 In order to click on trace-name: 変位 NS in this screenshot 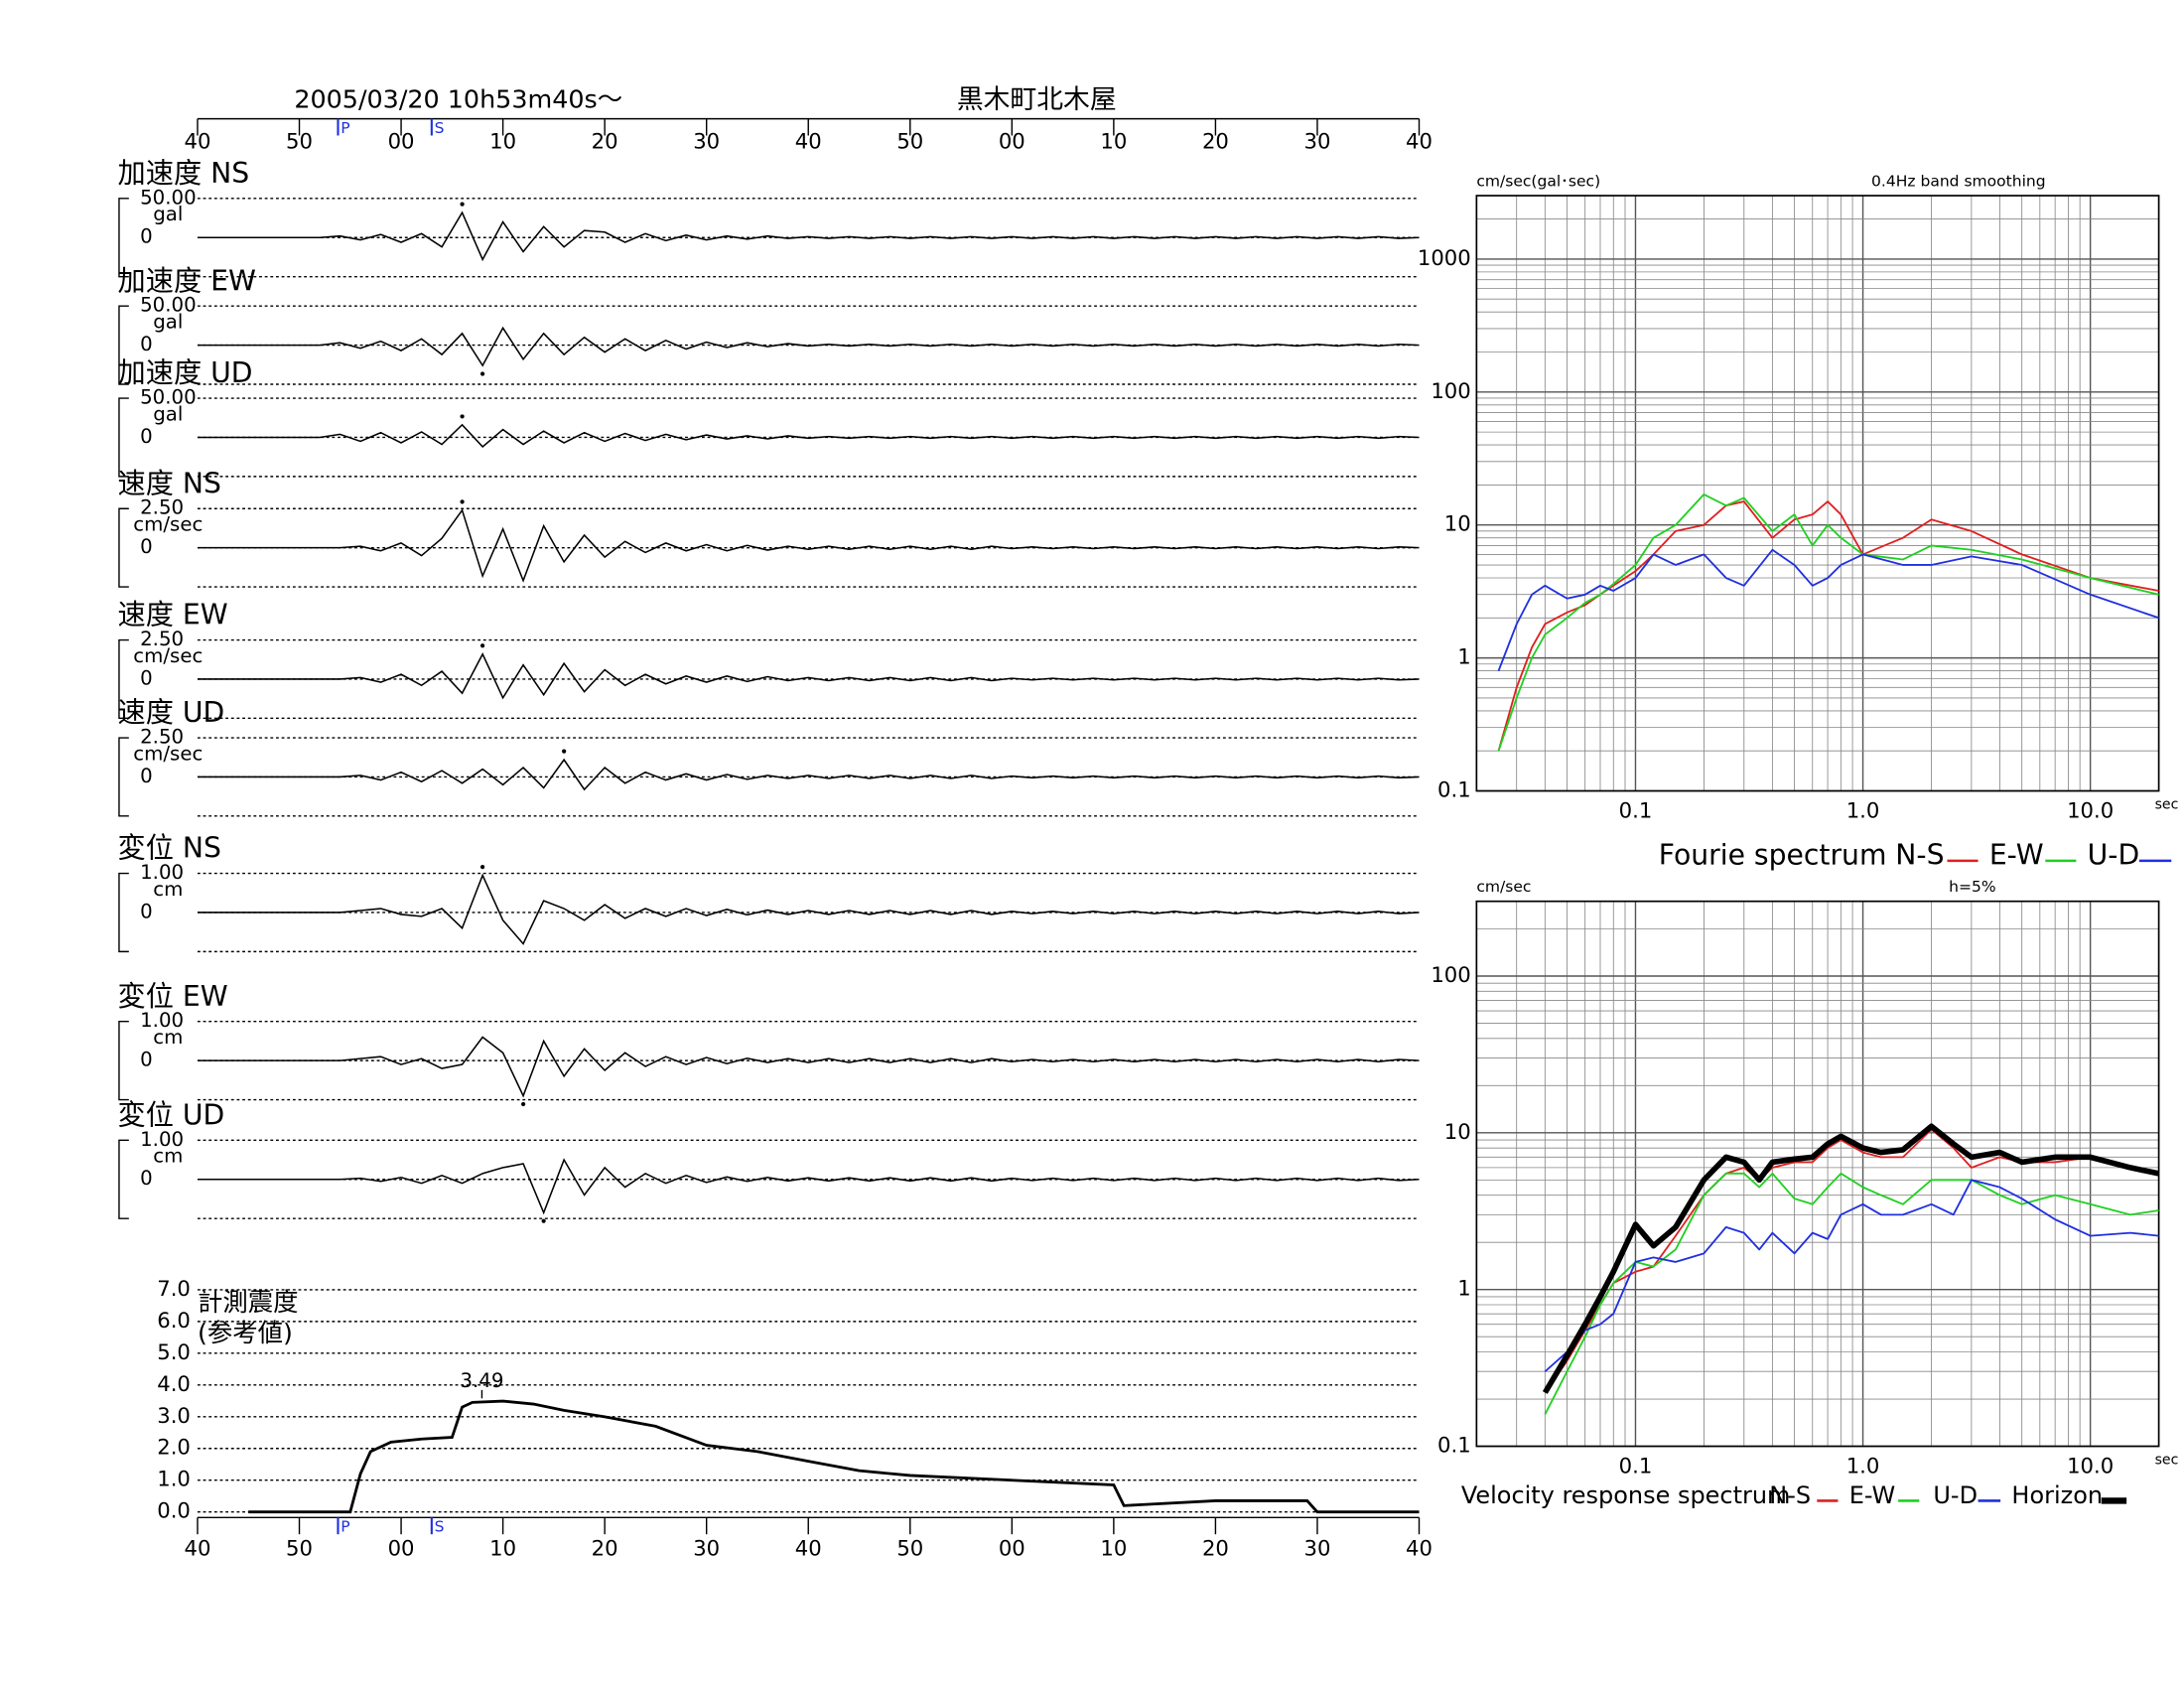, I will do `click(169, 848)`.